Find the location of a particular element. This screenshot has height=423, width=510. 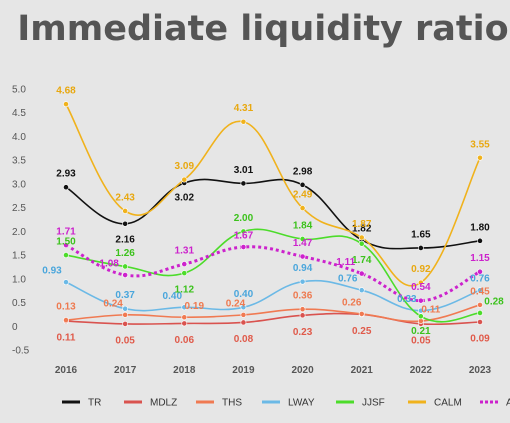

data-label-average: 1.15 is located at coordinates (480, 258).